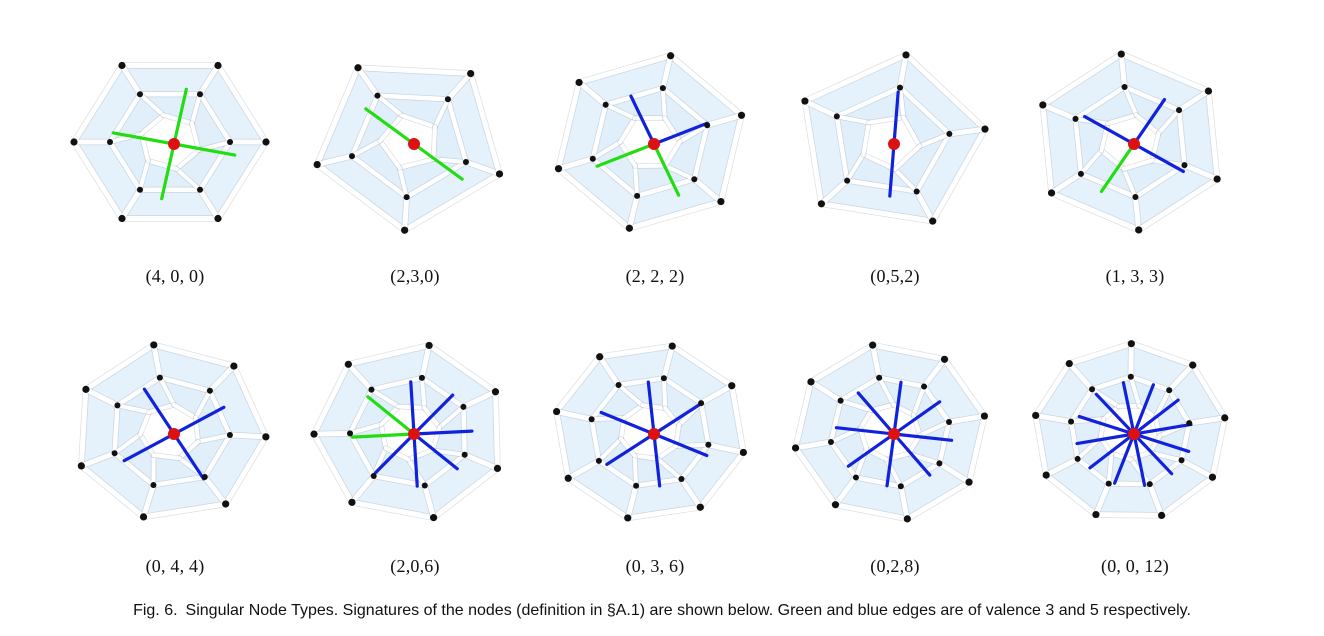 The height and width of the screenshot is (636, 1324). I want to click on panel-2: (2,3,0), so click(415, 162).